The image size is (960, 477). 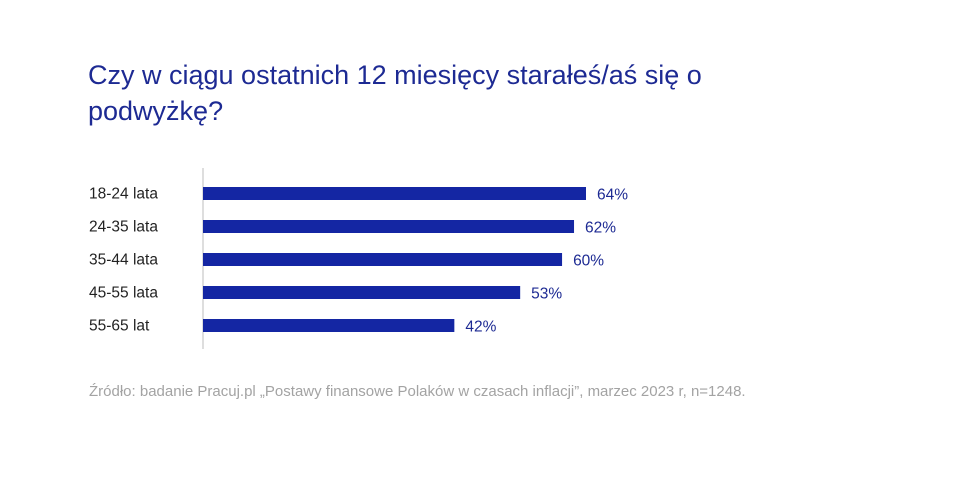 What do you see at coordinates (123, 260) in the screenshot?
I see `category-label: 35-44 lata` at bounding box center [123, 260].